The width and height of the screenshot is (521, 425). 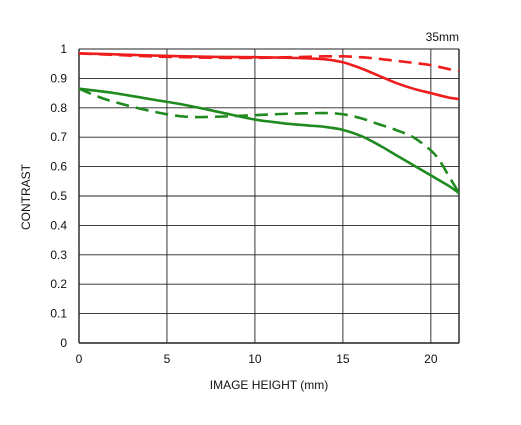 What do you see at coordinates (431, 359) in the screenshot?
I see `x-tick-label: 20` at bounding box center [431, 359].